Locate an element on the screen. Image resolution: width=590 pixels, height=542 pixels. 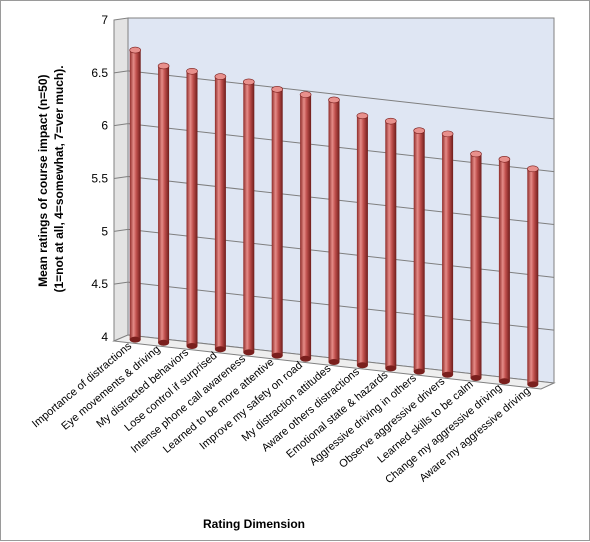
y-tick-label: 6.5 is located at coordinates (99, 73).